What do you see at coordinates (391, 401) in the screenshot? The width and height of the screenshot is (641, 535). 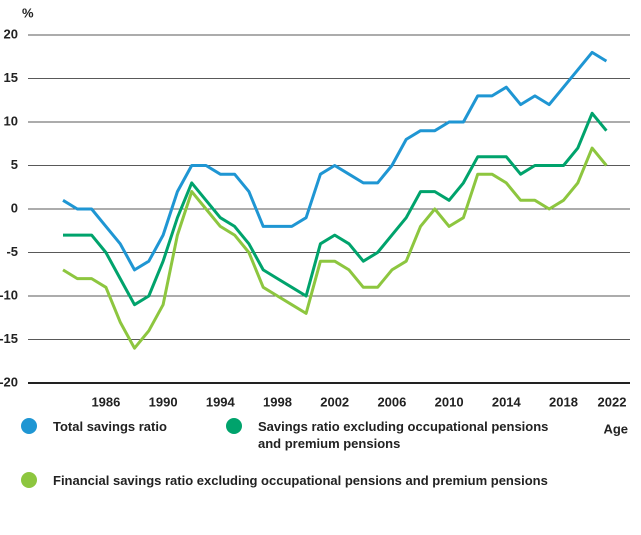 I see `x-tick-label: 2006` at bounding box center [391, 401].